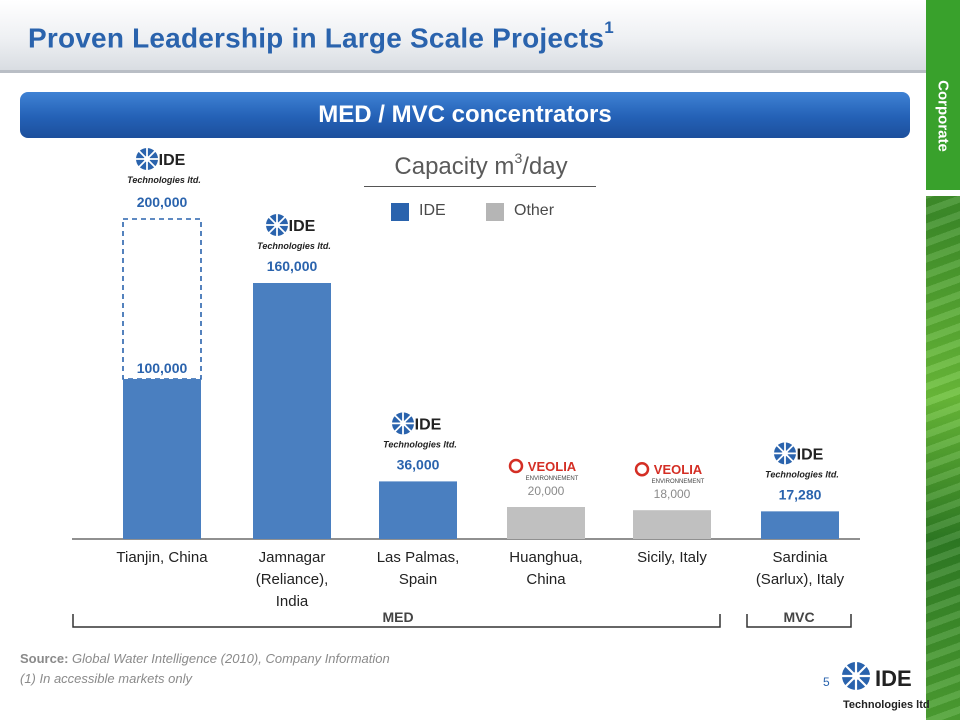 The image size is (960, 720). What do you see at coordinates (172, 160) in the screenshot?
I see `ide-logo-text-0: IDE` at bounding box center [172, 160].